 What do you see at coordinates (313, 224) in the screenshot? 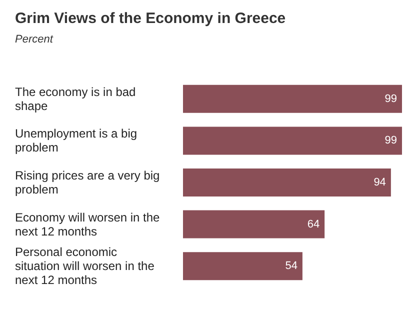
I see `data-label: 64` at bounding box center [313, 224].